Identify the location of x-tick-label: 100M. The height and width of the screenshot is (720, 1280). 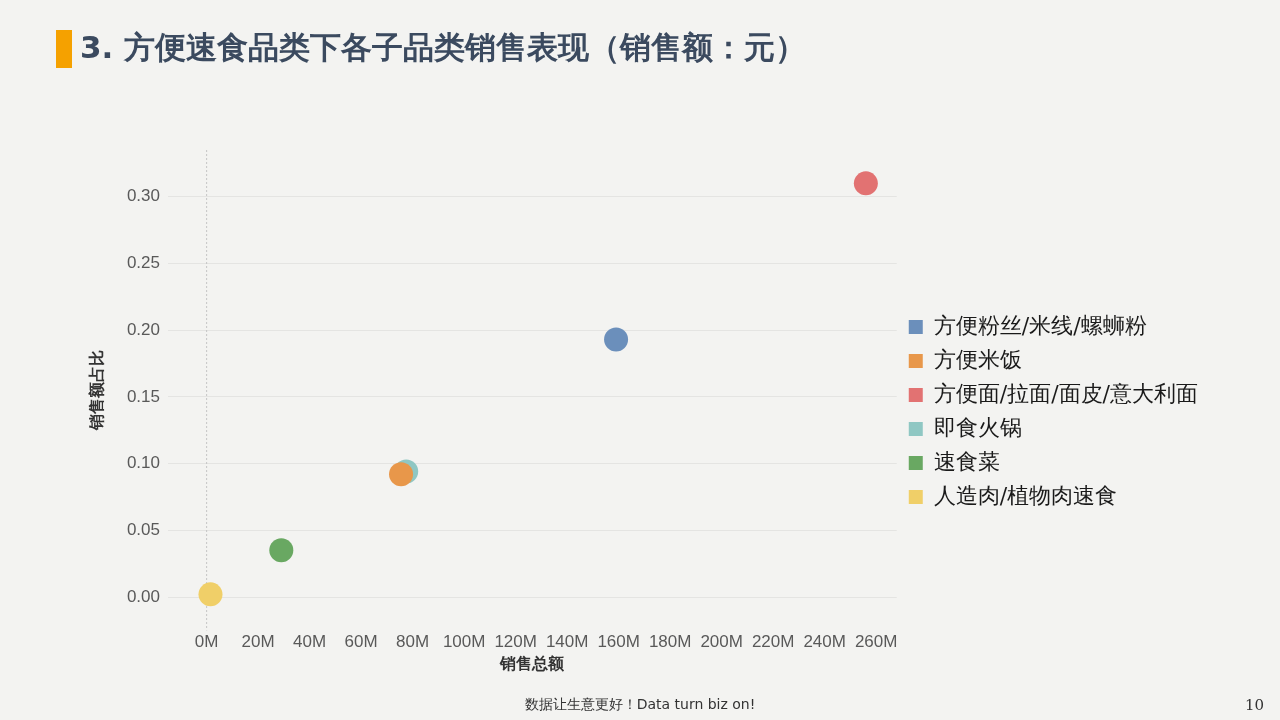
(464, 642).